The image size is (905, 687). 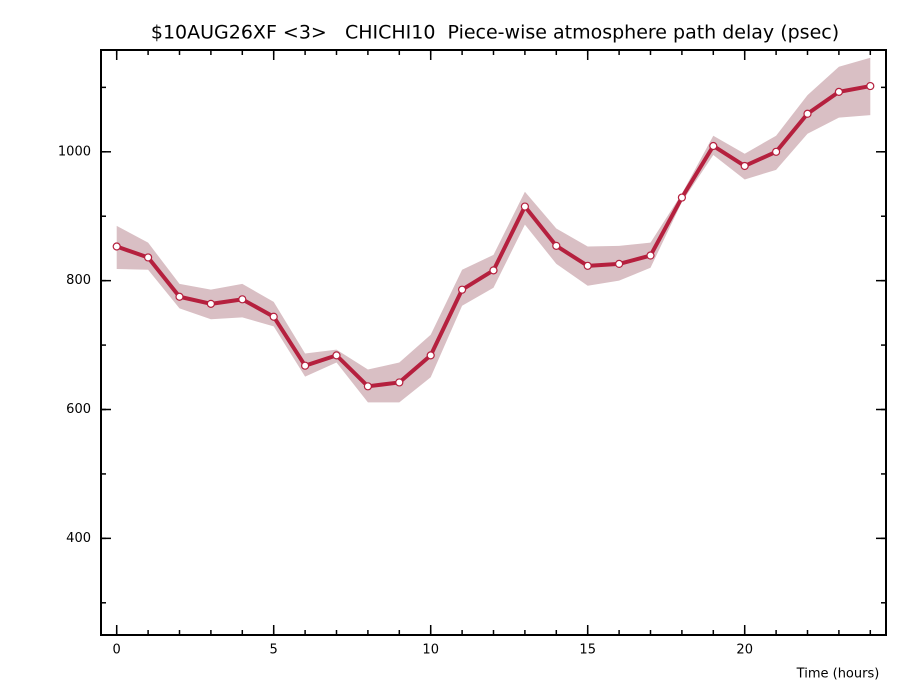 What do you see at coordinates (744, 650) in the screenshot?
I see `x-tick-label: 20` at bounding box center [744, 650].